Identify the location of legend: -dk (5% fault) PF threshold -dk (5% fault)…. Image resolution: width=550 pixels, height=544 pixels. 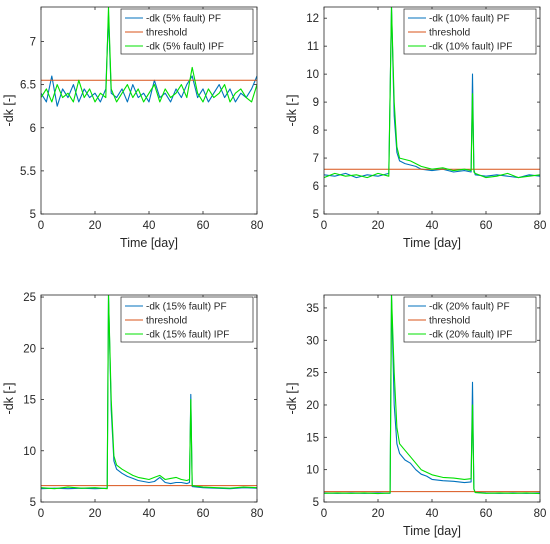
(187, 31).